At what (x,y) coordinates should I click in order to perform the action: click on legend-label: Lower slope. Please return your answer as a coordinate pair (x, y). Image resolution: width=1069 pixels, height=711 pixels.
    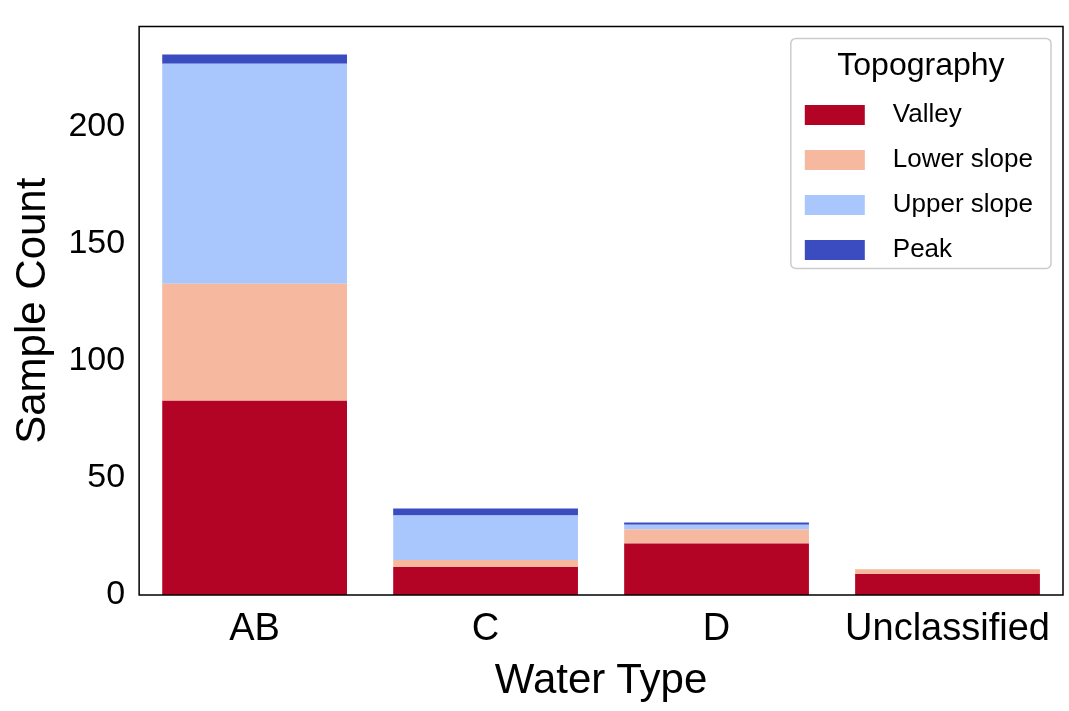
    Looking at the image, I should click on (963, 158).